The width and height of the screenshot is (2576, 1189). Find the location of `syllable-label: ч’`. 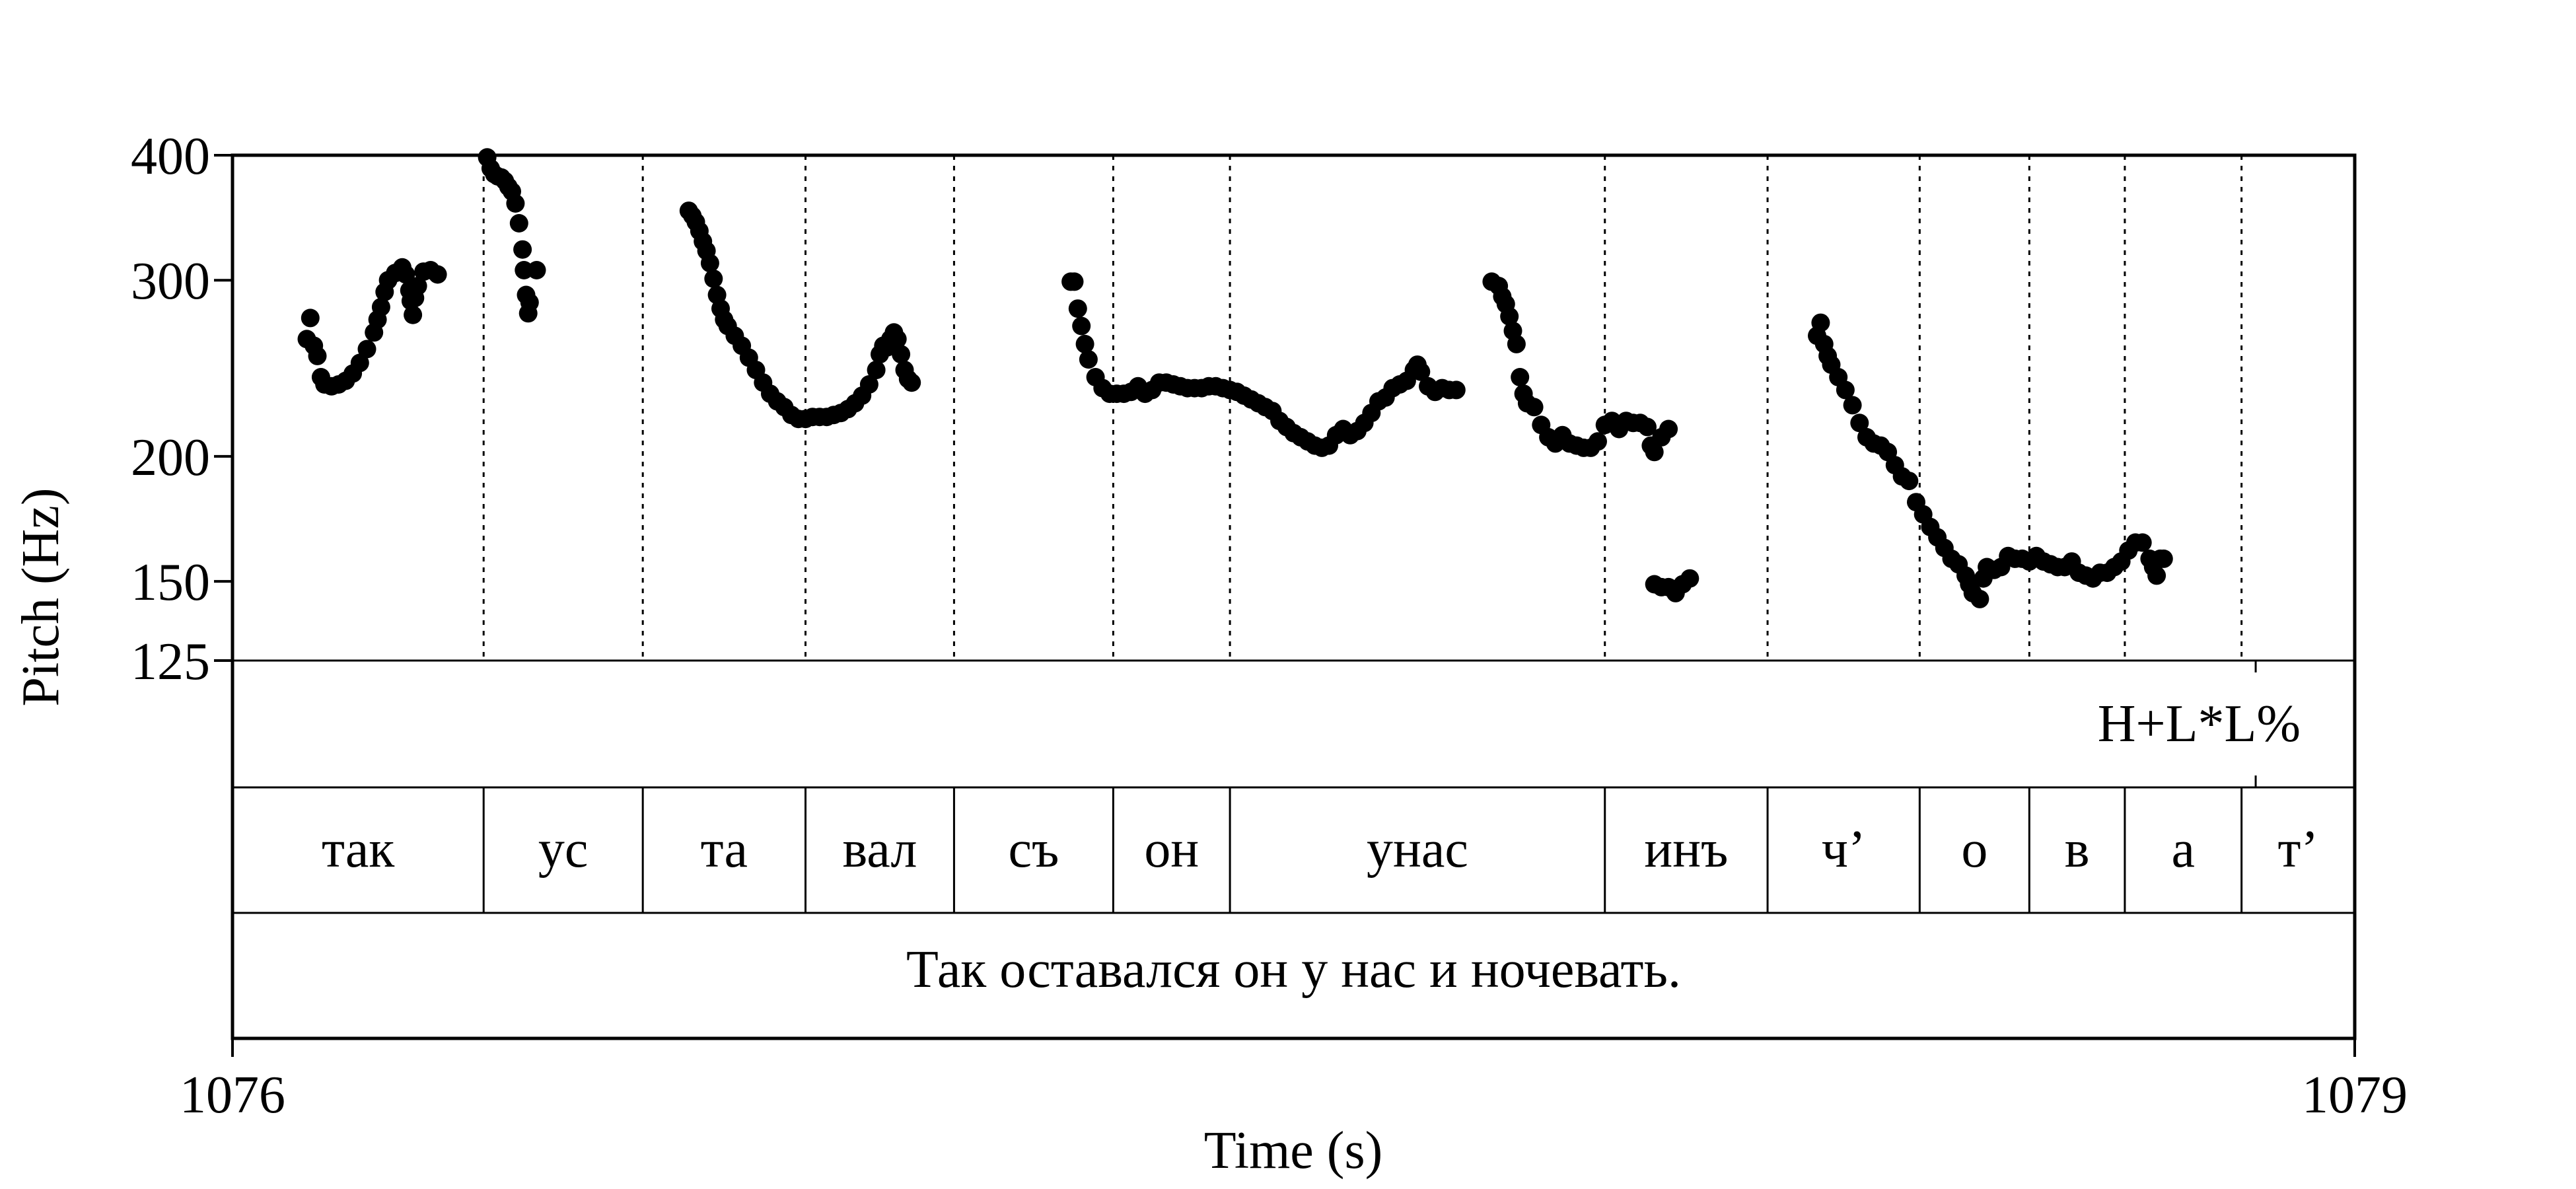

syllable-label: ч’ is located at coordinates (1844, 849).